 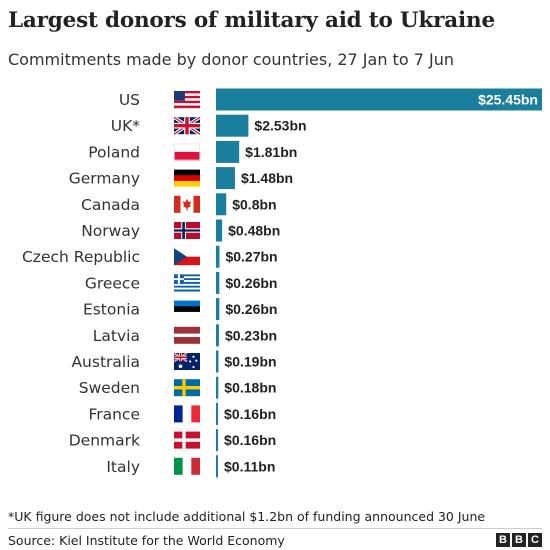 What do you see at coordinates (105, 362) in the screenshot?
I see `category-label: Australia` at bounding box center [105, 362].